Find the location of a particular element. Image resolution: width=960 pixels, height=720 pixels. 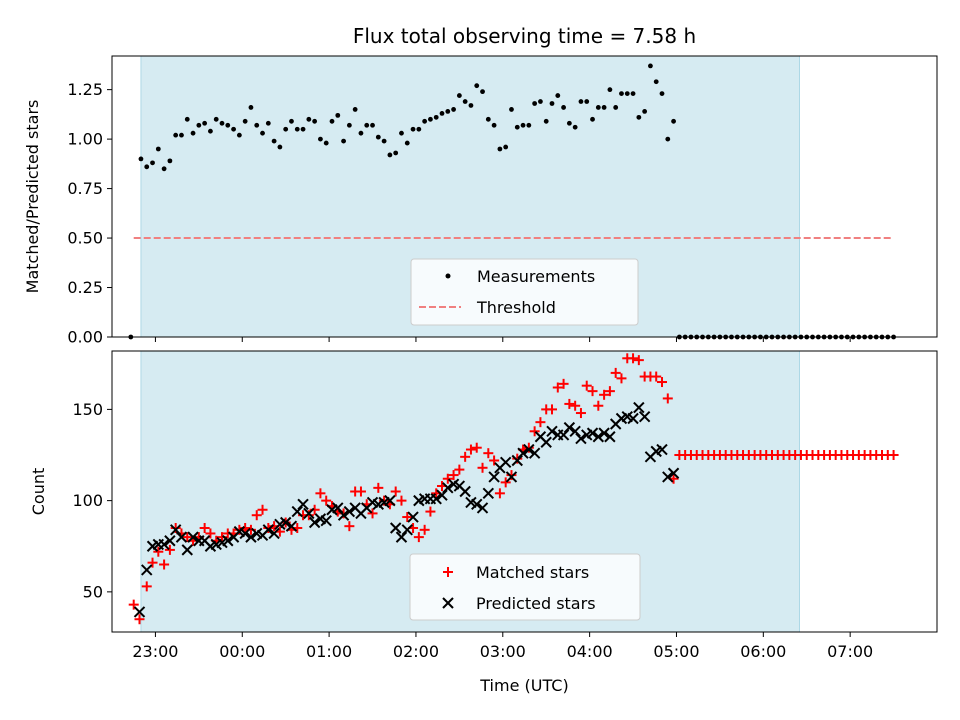

count-y-tick-label: 150 is located at coordinates (87, 409).